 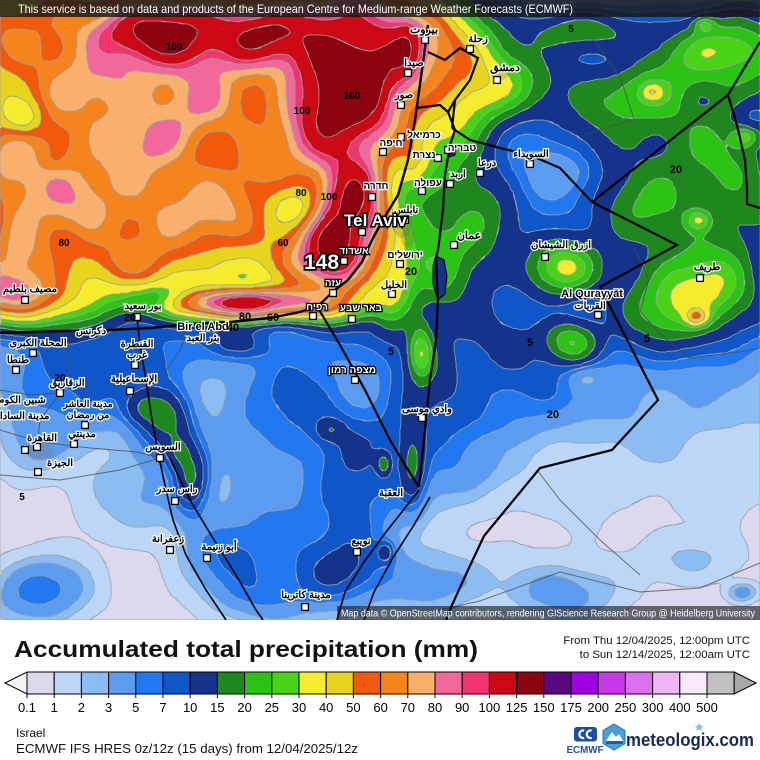 I want to click on svg-text: 2, so click(x=81, y=707).